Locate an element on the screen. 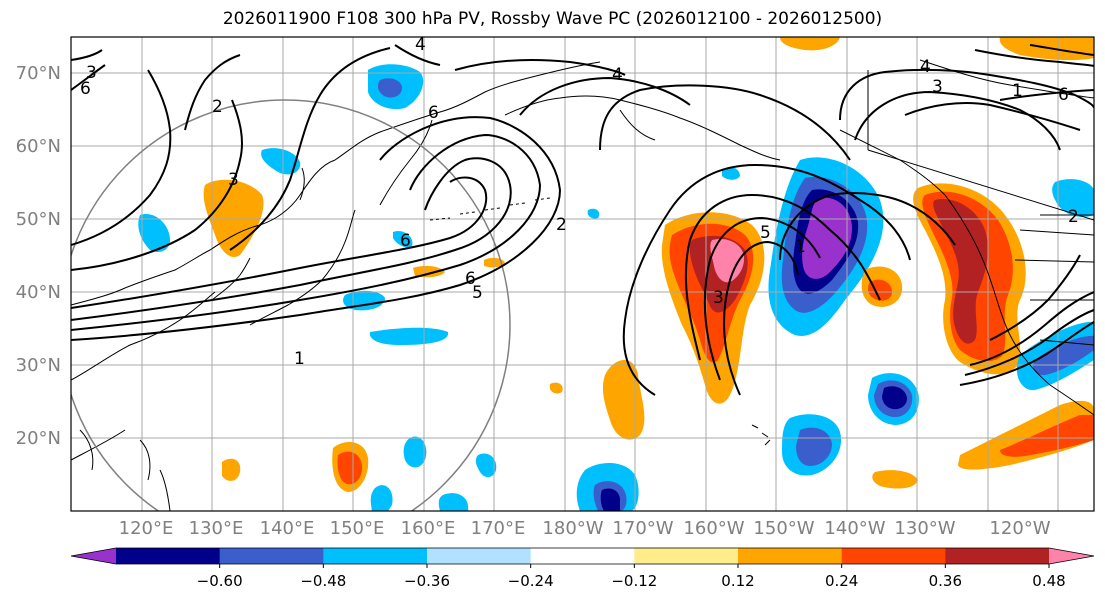  lon-label: 150°E is located at coordinates (357, 528).